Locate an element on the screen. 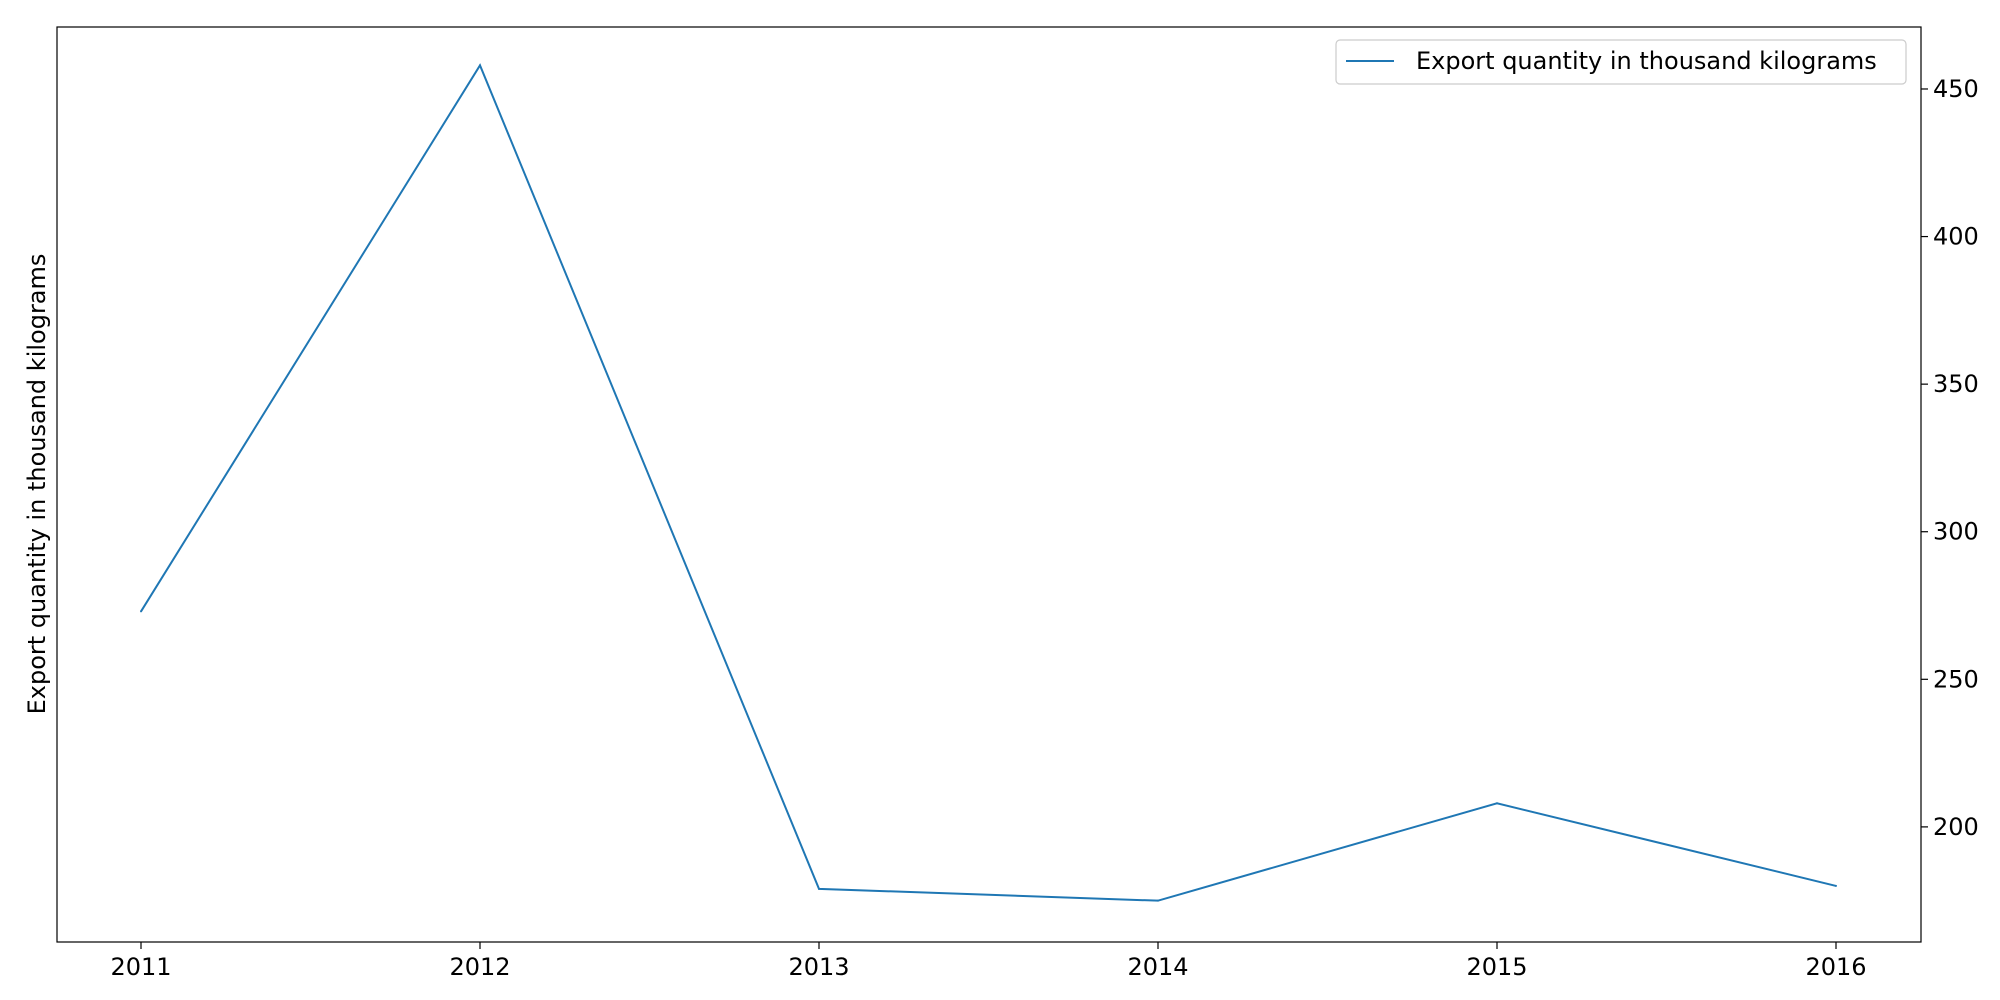 This screenshot has width=2000, height=1000. y-tick-label: 350 is located at coordinates (1956, 384).